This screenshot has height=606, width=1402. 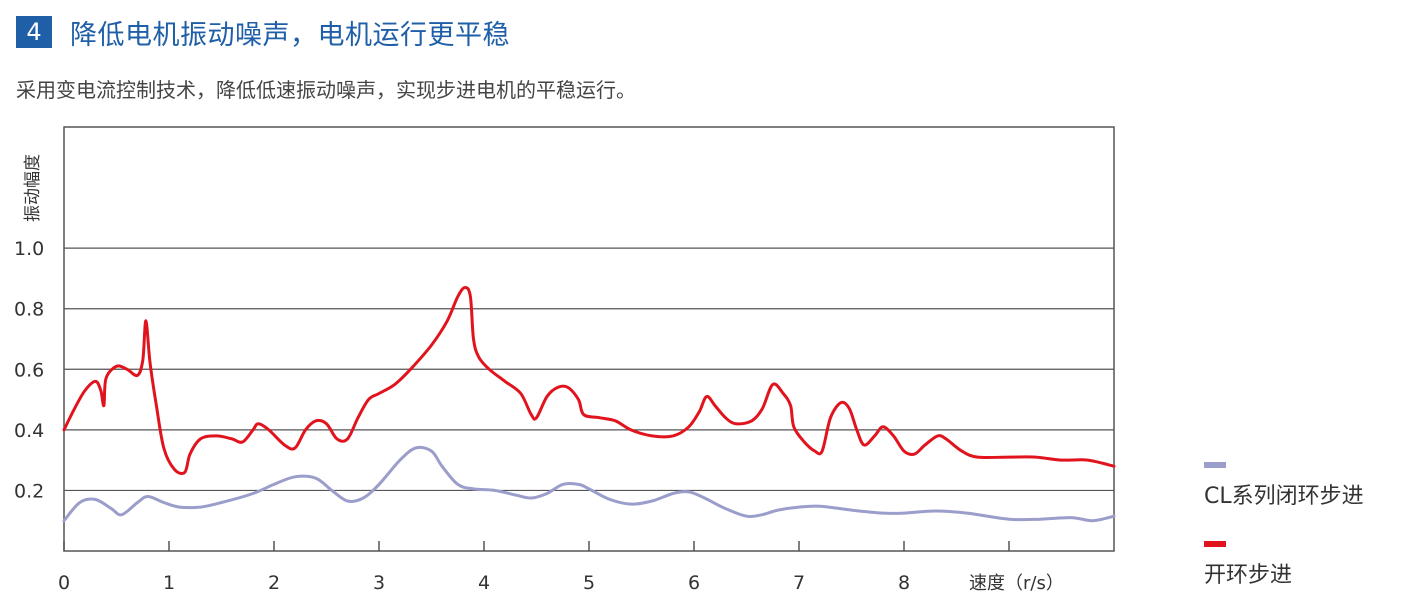 I want to click on legend-swatch-open-loop, so click(x=1215, y=544).